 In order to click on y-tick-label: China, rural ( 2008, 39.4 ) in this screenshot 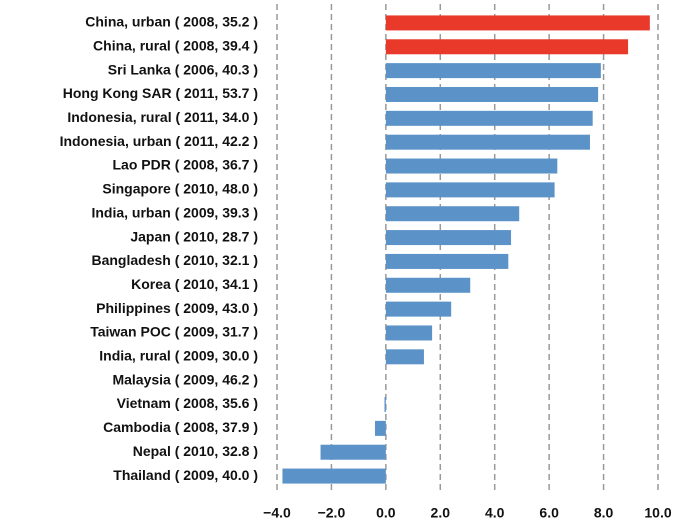, I will do `click(175, 45)`.